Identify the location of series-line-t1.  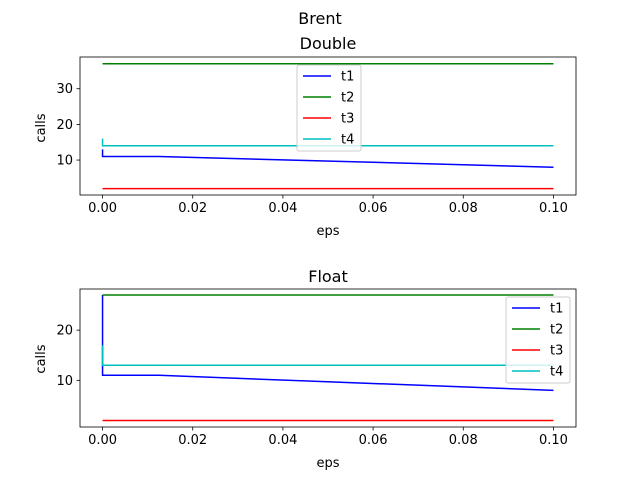
(327, 158).